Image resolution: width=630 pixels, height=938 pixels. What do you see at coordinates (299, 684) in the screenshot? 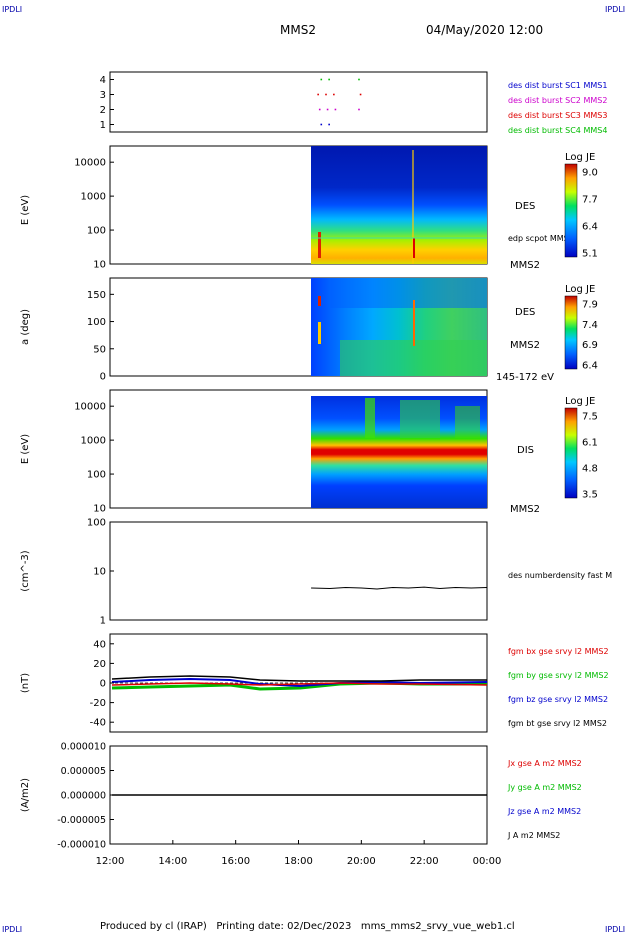
I see `field-bx-trace` at bounding box center [299, 684].